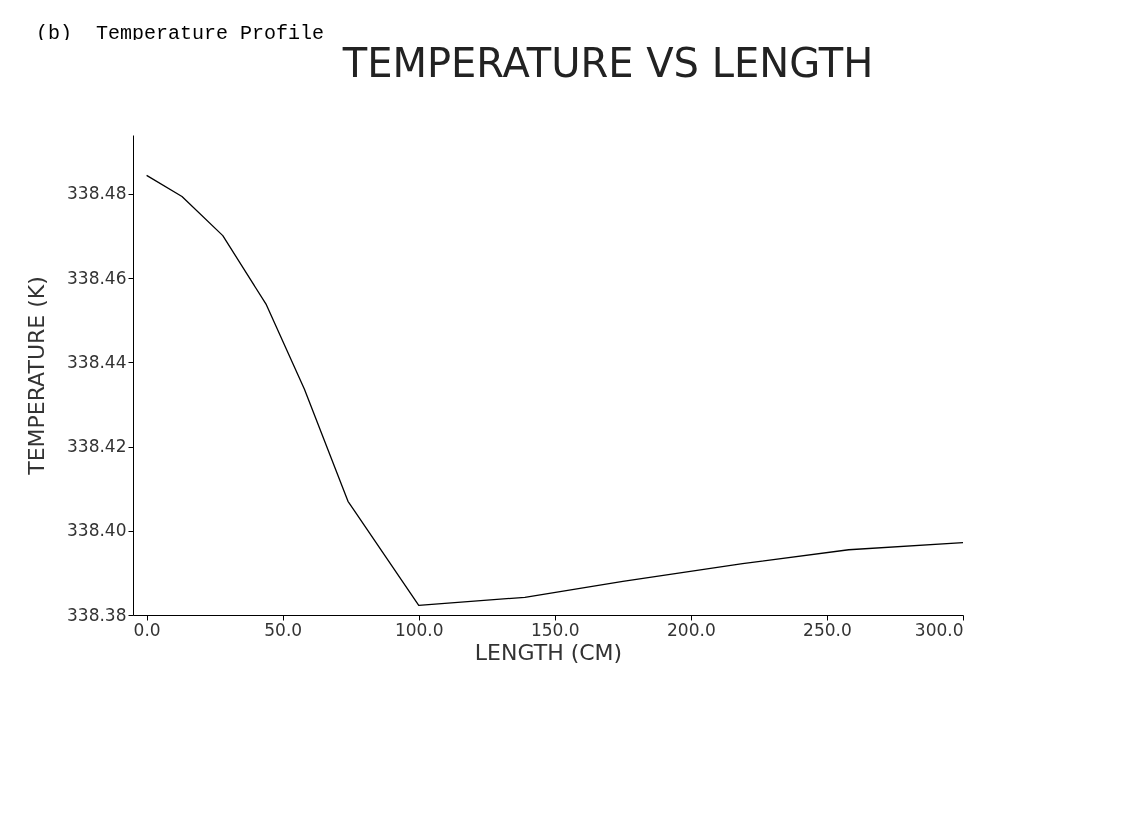  What do you see at coordinates (607, 63) in the screenshot?
I see `chart-subtitle: TEMPERATURE VS LENGTH` at bounding box center [607, 63].